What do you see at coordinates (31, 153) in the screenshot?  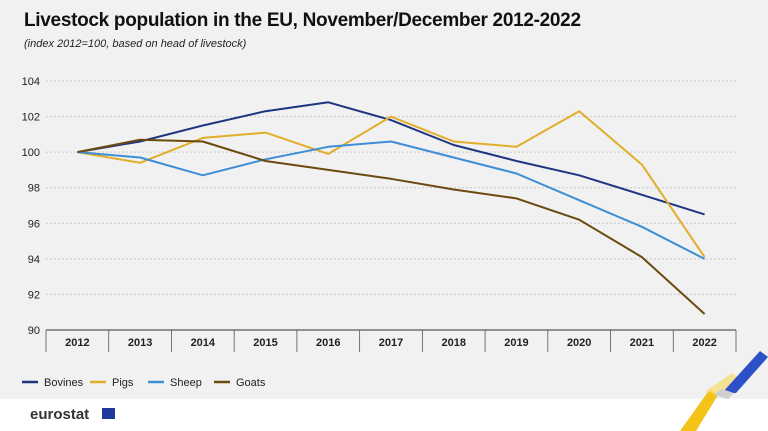 I see `y-tick-label: 100` at bounding box center [31, 153].